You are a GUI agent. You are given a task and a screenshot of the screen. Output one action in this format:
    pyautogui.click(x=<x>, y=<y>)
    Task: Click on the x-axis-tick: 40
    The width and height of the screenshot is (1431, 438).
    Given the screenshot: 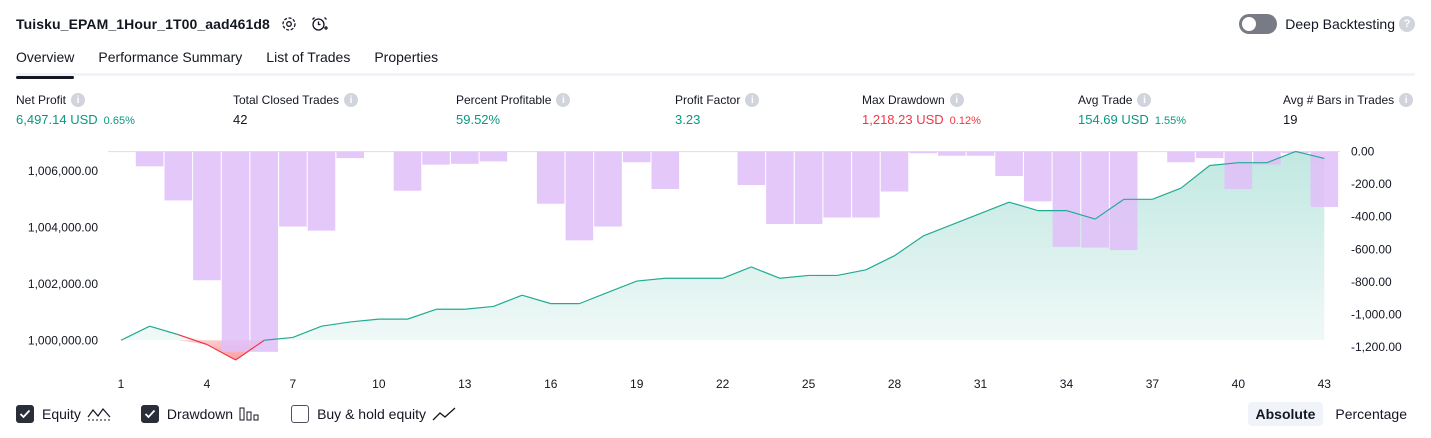 What is the action you would take?
    pyautogui.click(x=1239, y=384)
    